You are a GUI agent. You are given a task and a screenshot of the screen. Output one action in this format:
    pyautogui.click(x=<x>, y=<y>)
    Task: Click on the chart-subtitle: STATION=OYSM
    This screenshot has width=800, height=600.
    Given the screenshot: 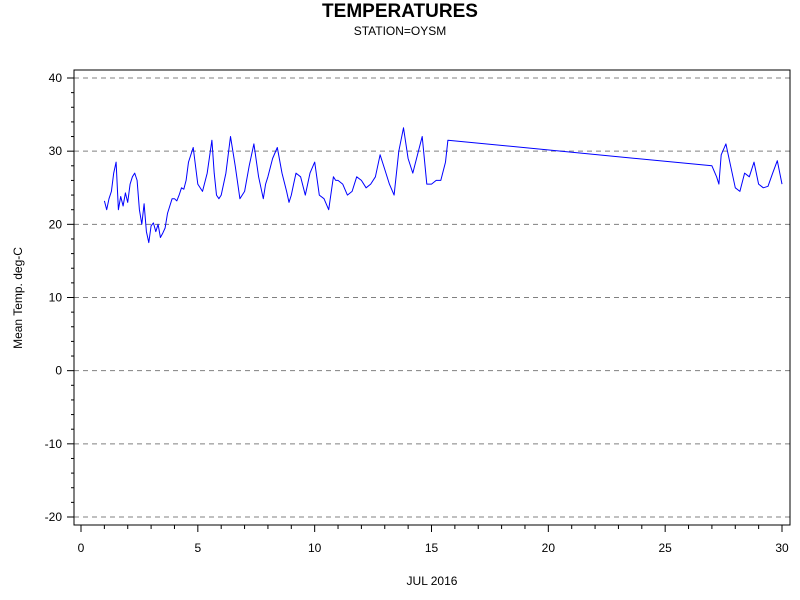 What is the action you would take?
    pyautogui.click(x=400, y=31)
    